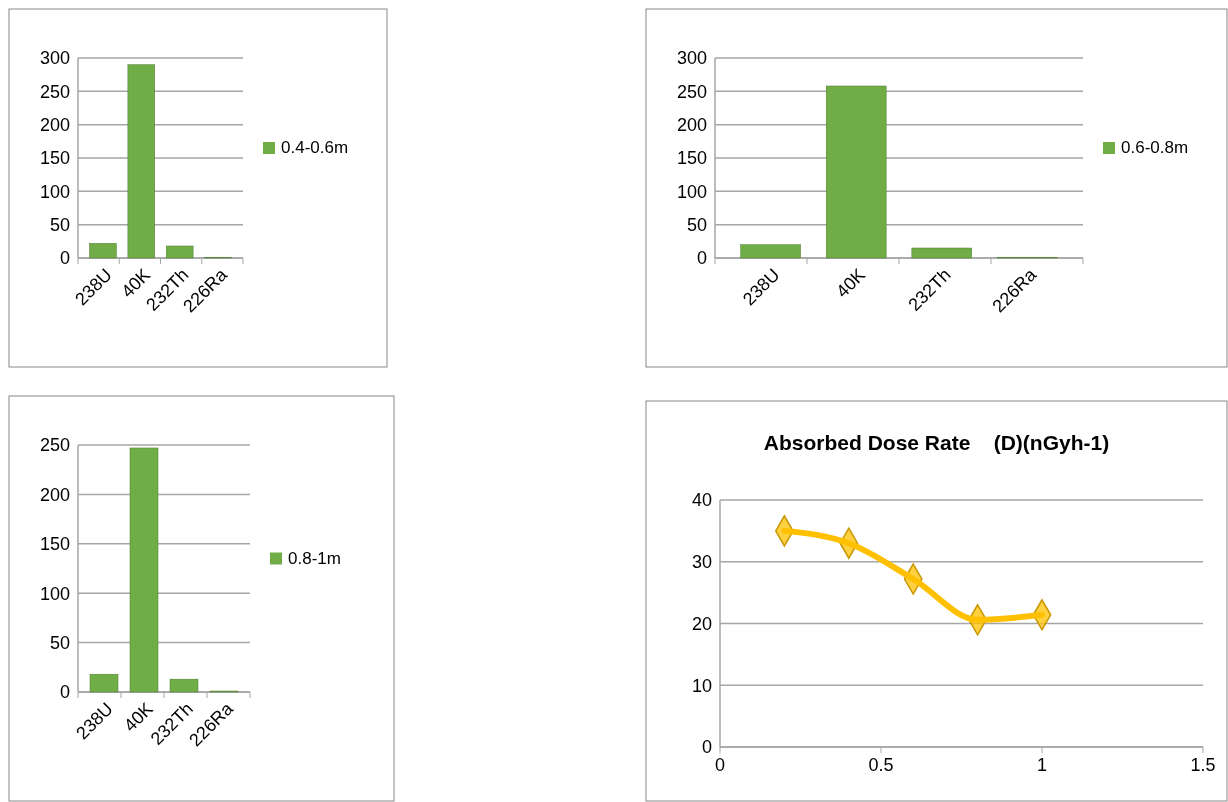  I want to click on x-tick-label: 0, so click(720, 765).